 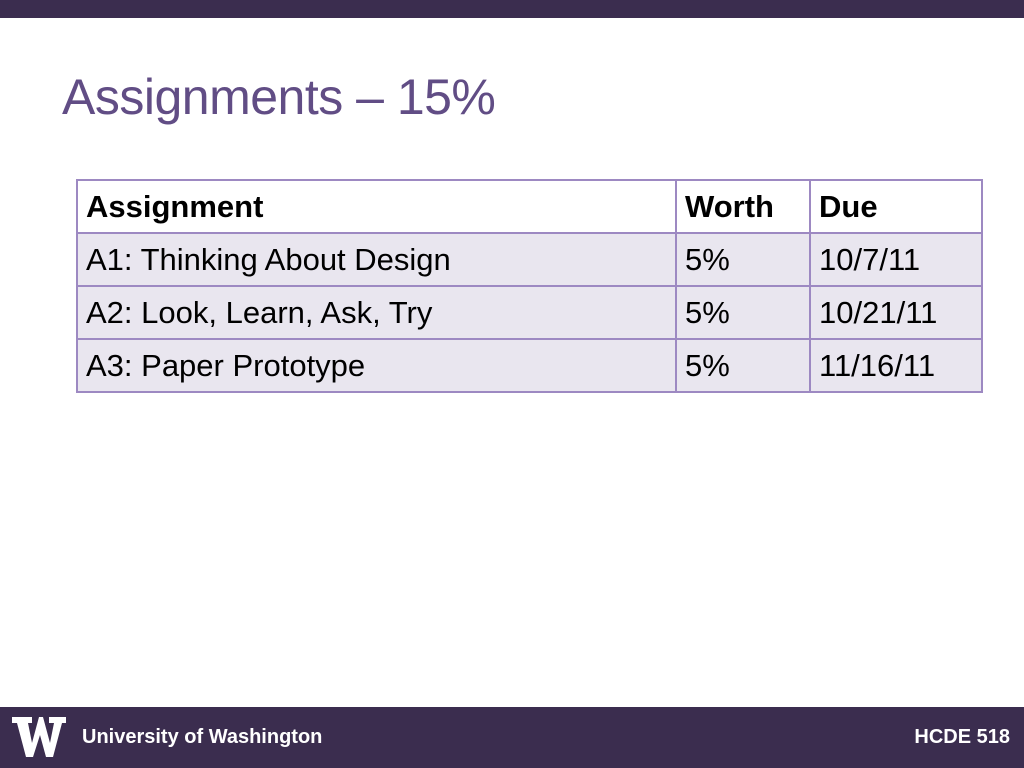 I want to click on assignment-name-cell: A2: Look, Learn, Ask, Try, so click(x=376, y=312).